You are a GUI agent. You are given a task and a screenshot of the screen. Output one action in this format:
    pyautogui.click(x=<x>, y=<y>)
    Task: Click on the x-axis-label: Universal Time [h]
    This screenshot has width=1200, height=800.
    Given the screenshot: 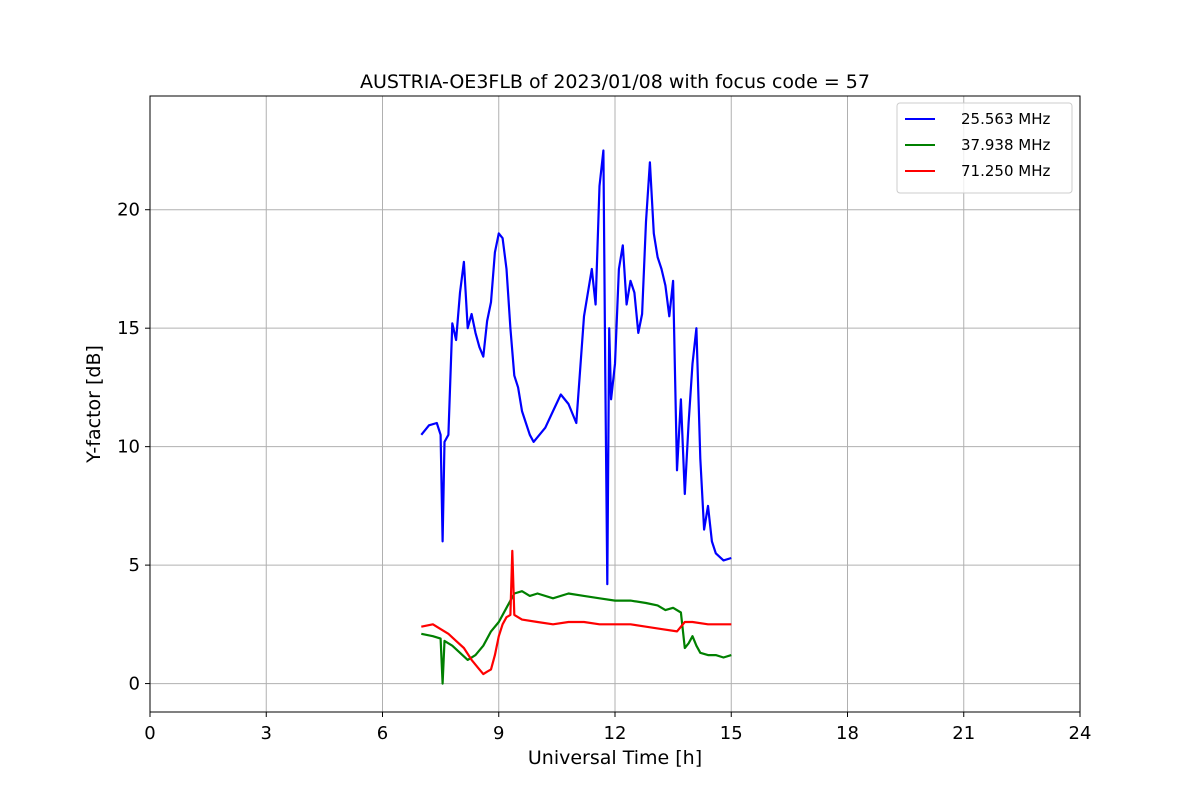 What is the action you would take?
    pyautogui.click(x=615, y=758)
    